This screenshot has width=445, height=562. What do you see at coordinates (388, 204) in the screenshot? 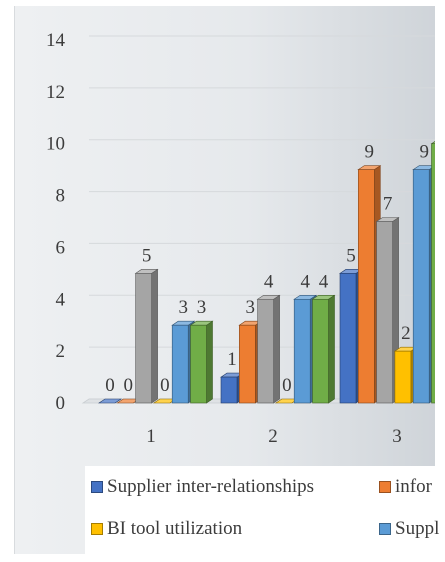
I see `data-label: 7` at bounding box center [388, 204].